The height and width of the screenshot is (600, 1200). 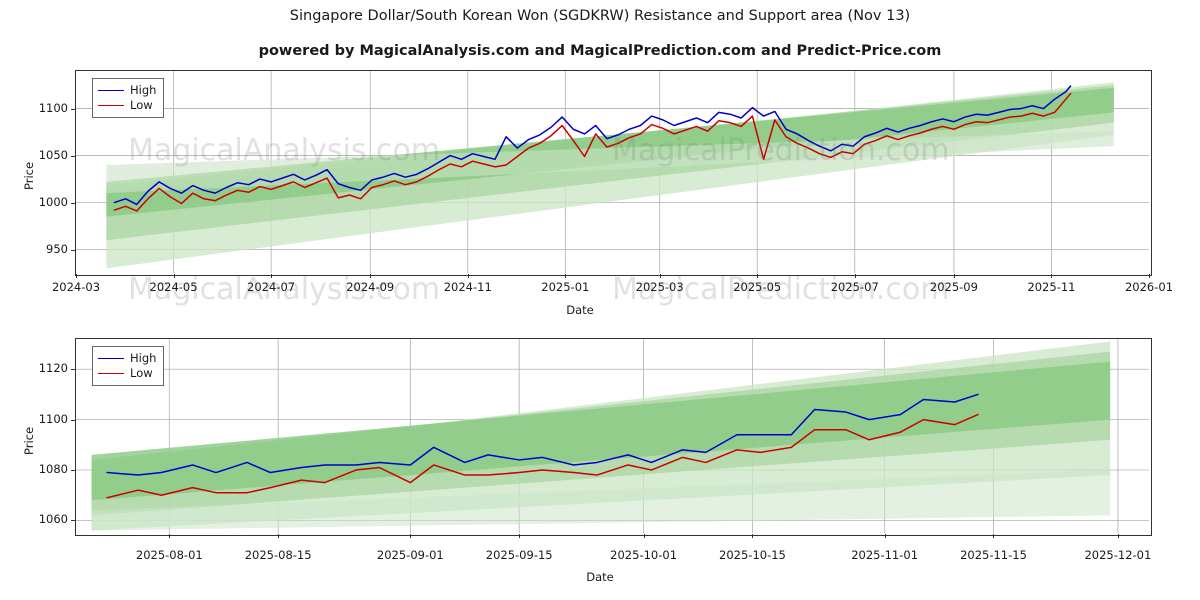 What do you see at coordinates (76, 287) in the screenshot?
I see `x-tick-label: 2024-03` at bounding box center [76, 287].